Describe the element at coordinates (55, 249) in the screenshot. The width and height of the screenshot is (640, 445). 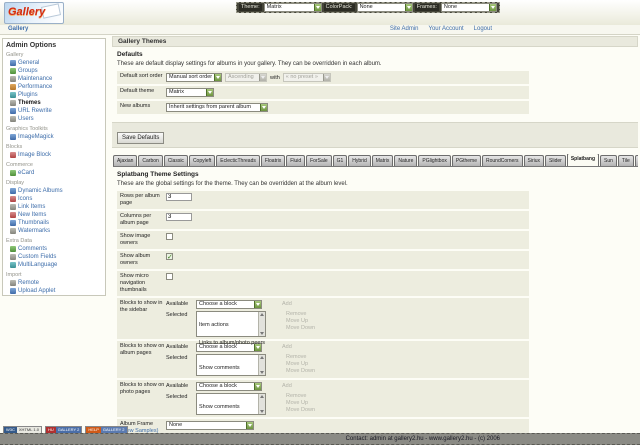
I see `sidebar-item-comments: Comments` at that location.